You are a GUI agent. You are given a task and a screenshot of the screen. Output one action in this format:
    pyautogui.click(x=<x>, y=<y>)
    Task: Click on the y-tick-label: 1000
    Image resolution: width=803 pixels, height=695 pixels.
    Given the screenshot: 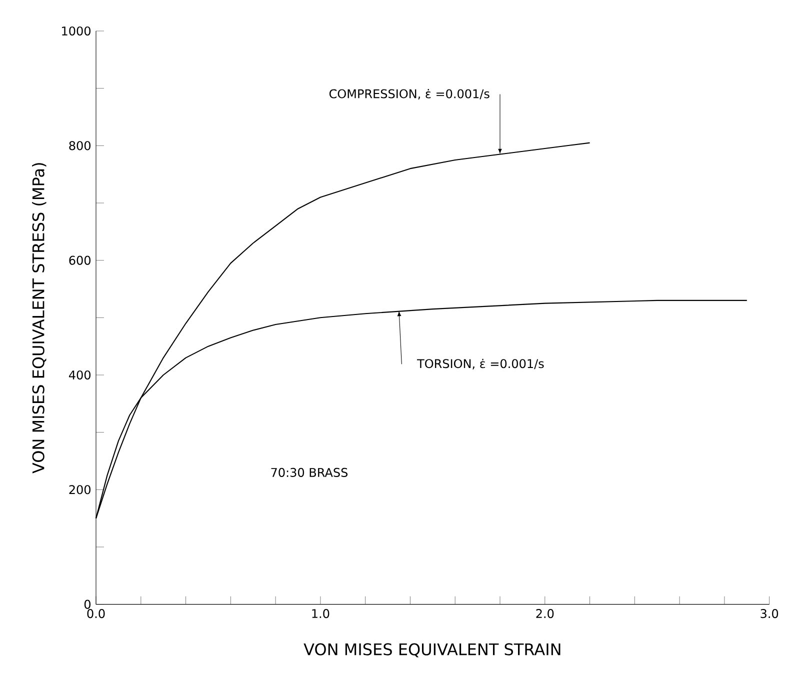 What is the action you would take?
    pyautogui.click(x=76, y=31)
    